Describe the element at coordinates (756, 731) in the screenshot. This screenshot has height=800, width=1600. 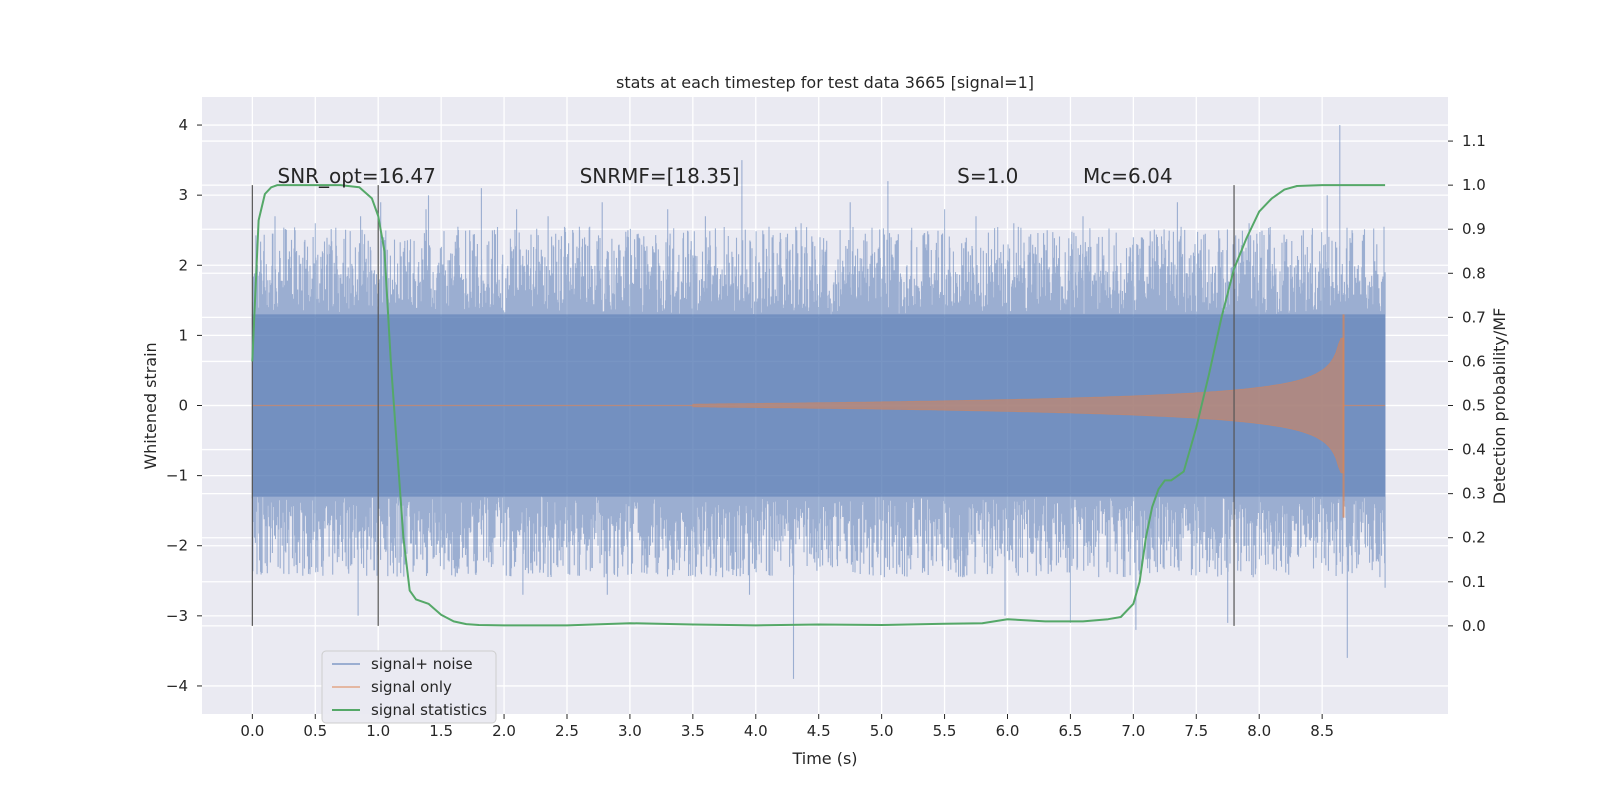
I see `x-tick-label-8: 4.0` at that location.